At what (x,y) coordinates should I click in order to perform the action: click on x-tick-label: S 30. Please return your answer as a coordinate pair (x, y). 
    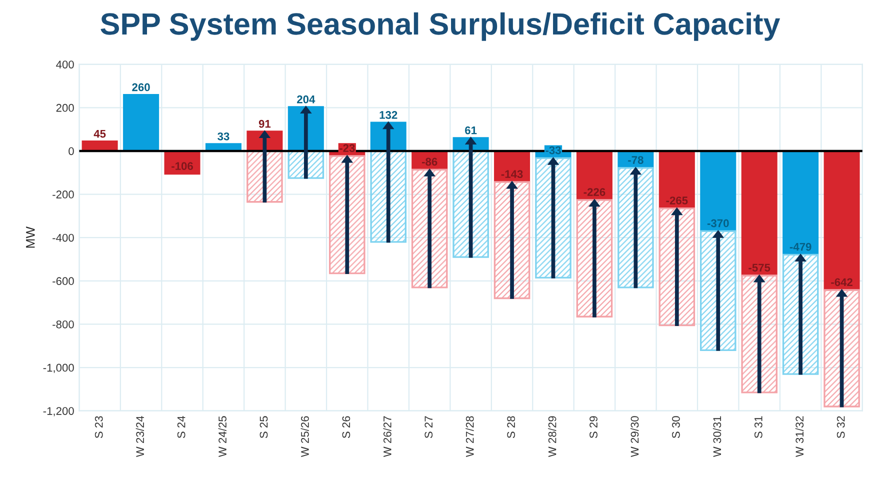
    Looking at the image, I should click on (676, 427).